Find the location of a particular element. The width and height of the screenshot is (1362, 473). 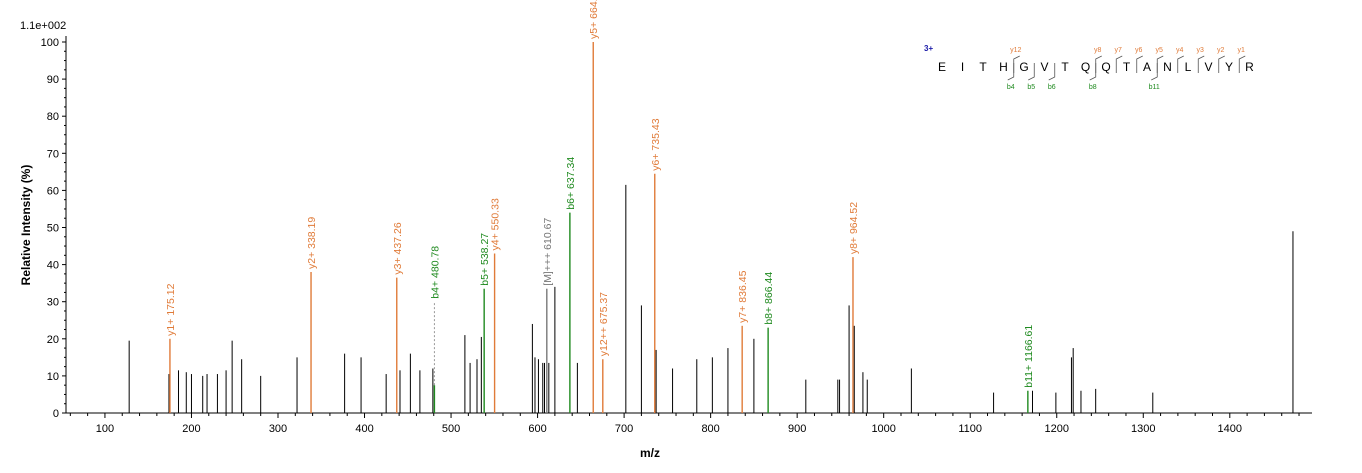

peak-label: y4+ 550.33 is located at coordinates (496, 224).